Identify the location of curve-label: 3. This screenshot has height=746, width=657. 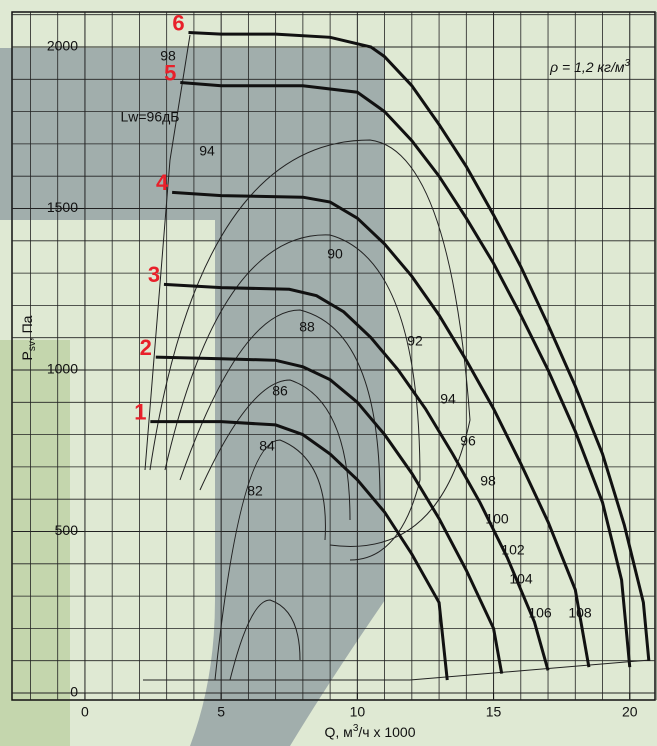
(154, 274).